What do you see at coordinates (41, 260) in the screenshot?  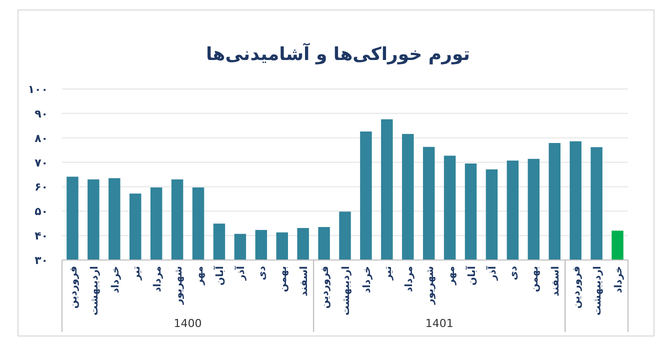 I see `y-tick-label: ۳۰` at bounding box center [41, 260].